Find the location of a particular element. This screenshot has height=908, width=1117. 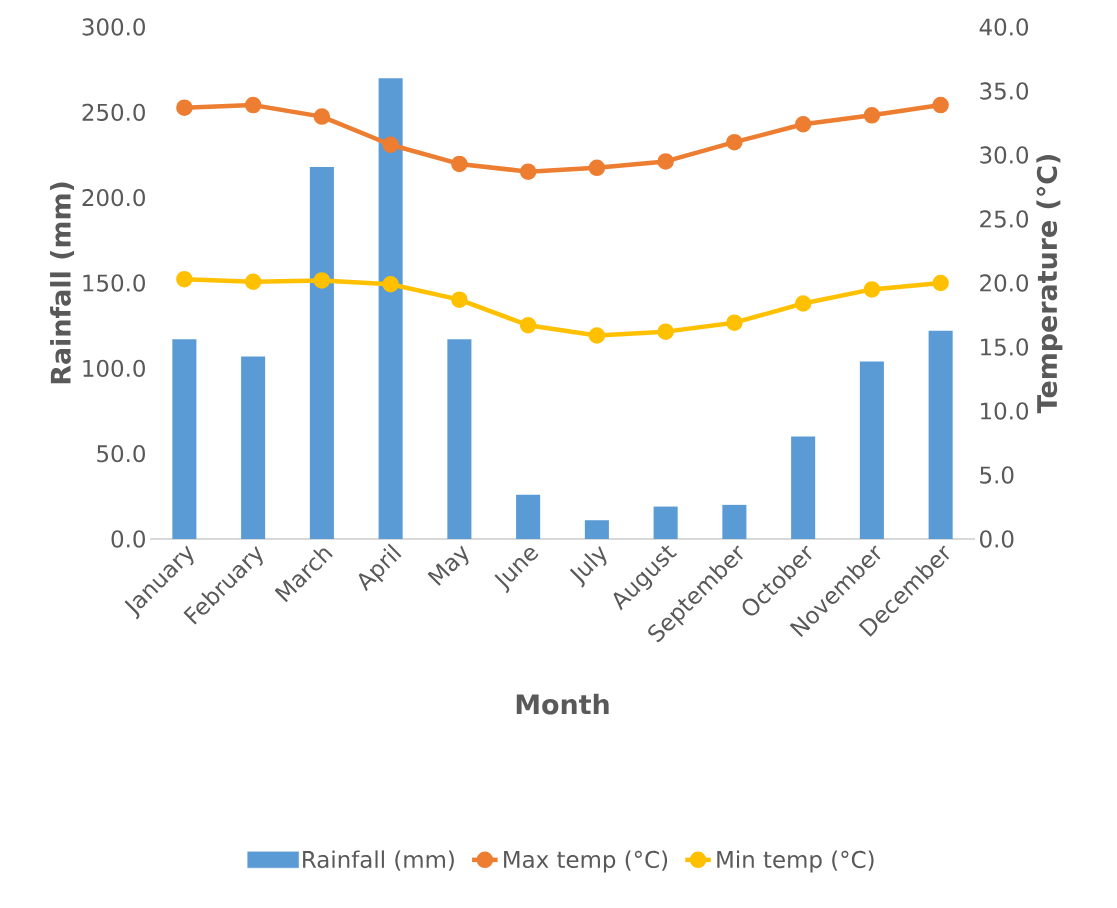

y-tick-label: 300.0 is located at coordinates (113, 27).